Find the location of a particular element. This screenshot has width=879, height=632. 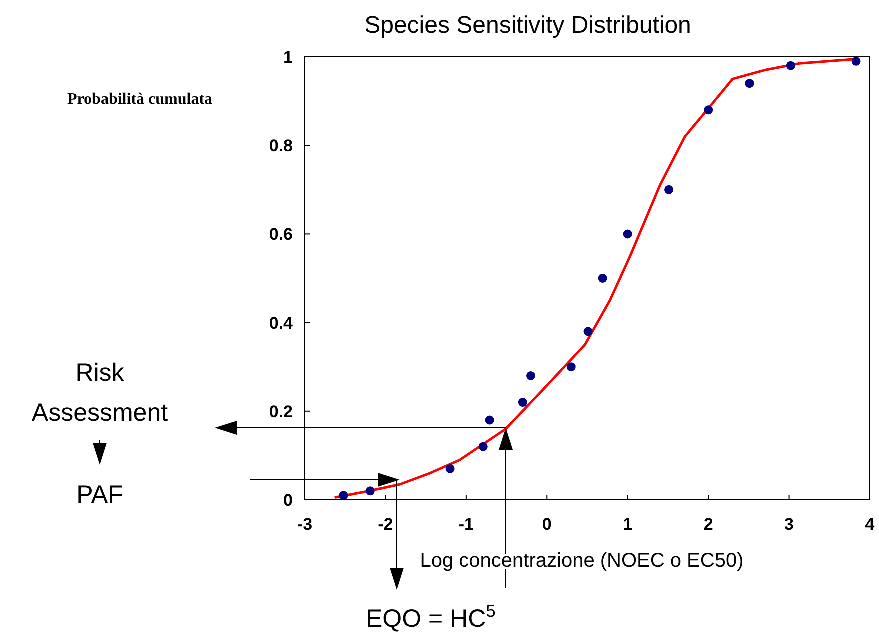

x-tick-label: -3 is located at coordinates (305, 524).